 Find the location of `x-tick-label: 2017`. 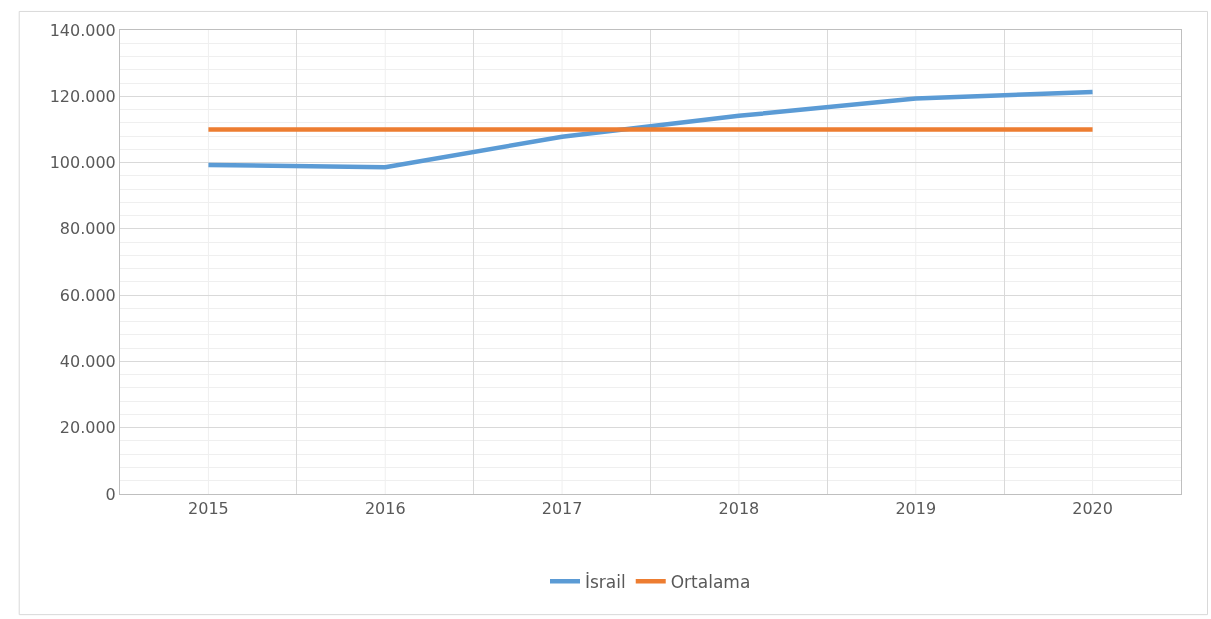

x-tick-label: 2017 is located at coordinates (562, 509).